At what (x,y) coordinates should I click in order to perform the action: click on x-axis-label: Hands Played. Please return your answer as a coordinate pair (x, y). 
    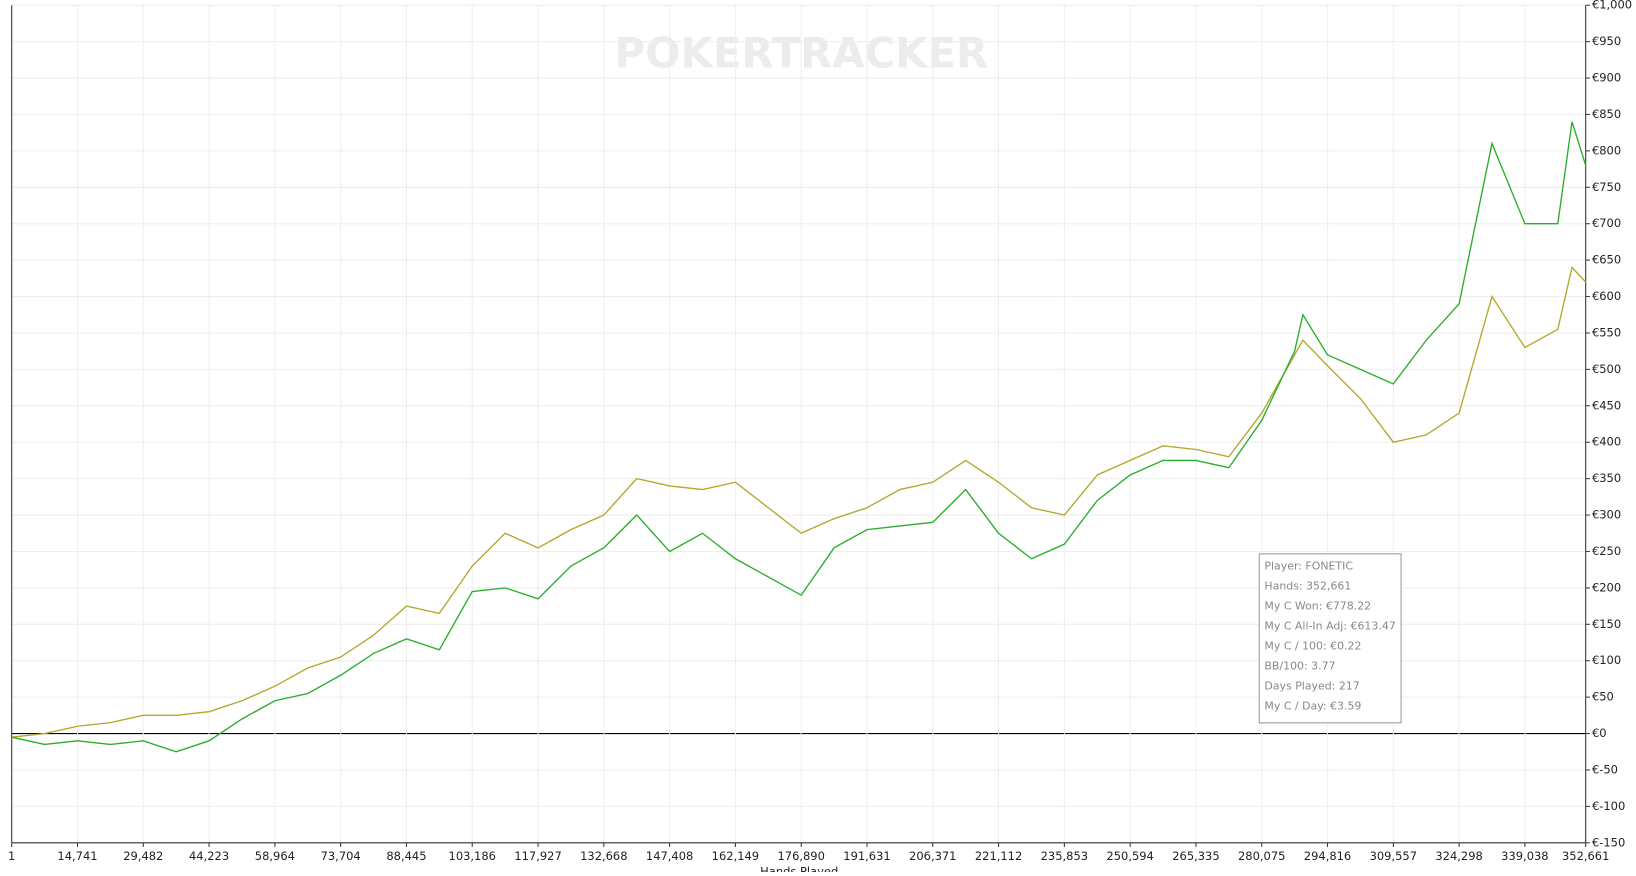
    Looking at the image, I should click on (799, 869).